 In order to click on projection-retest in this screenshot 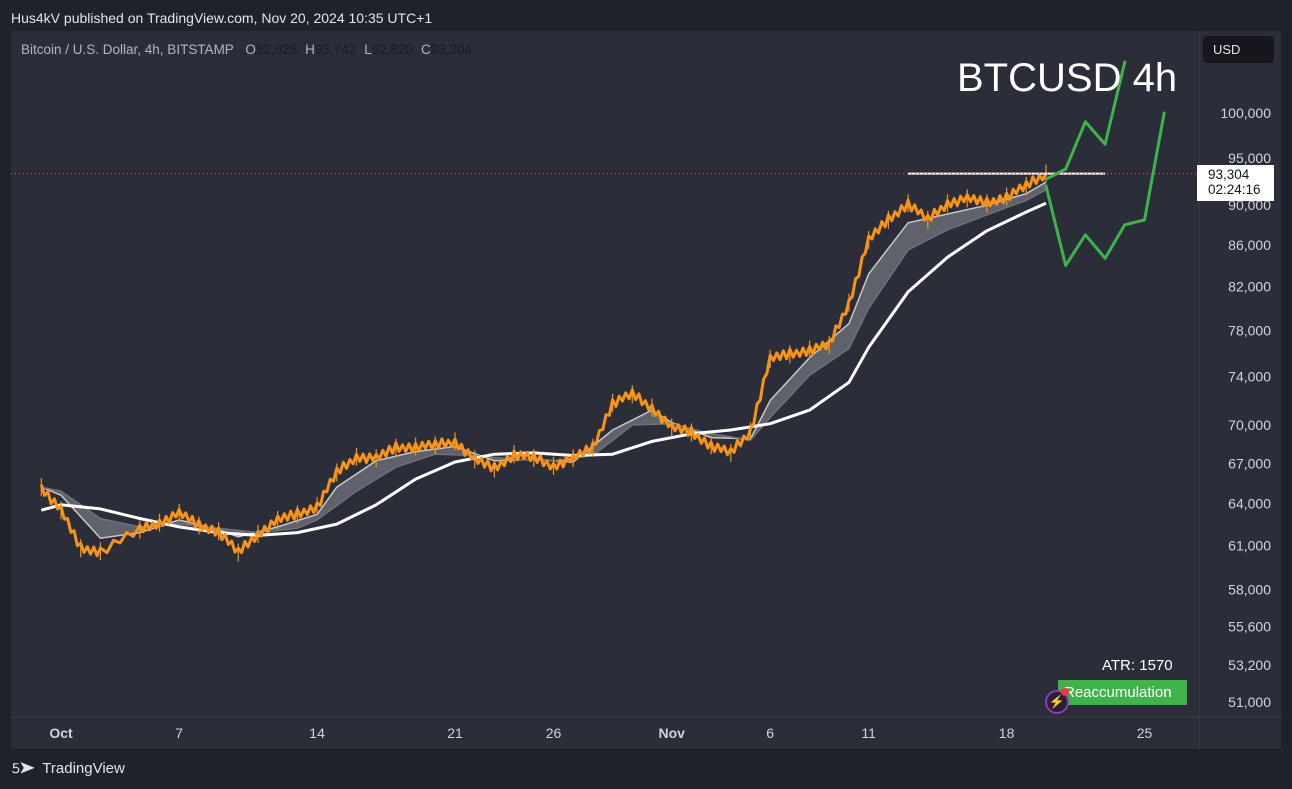, I will do `click(1105, 189)`.